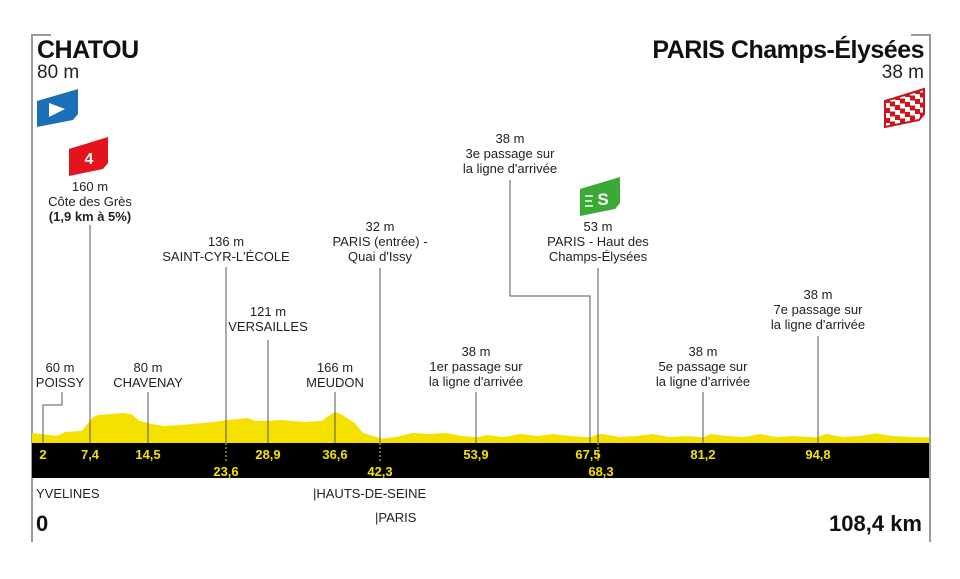 This screenshot has width=960, height=579. I want to click on point-passage-3: 38 m 3e passage sur la ligne d'arrivée, so click(510, 153).